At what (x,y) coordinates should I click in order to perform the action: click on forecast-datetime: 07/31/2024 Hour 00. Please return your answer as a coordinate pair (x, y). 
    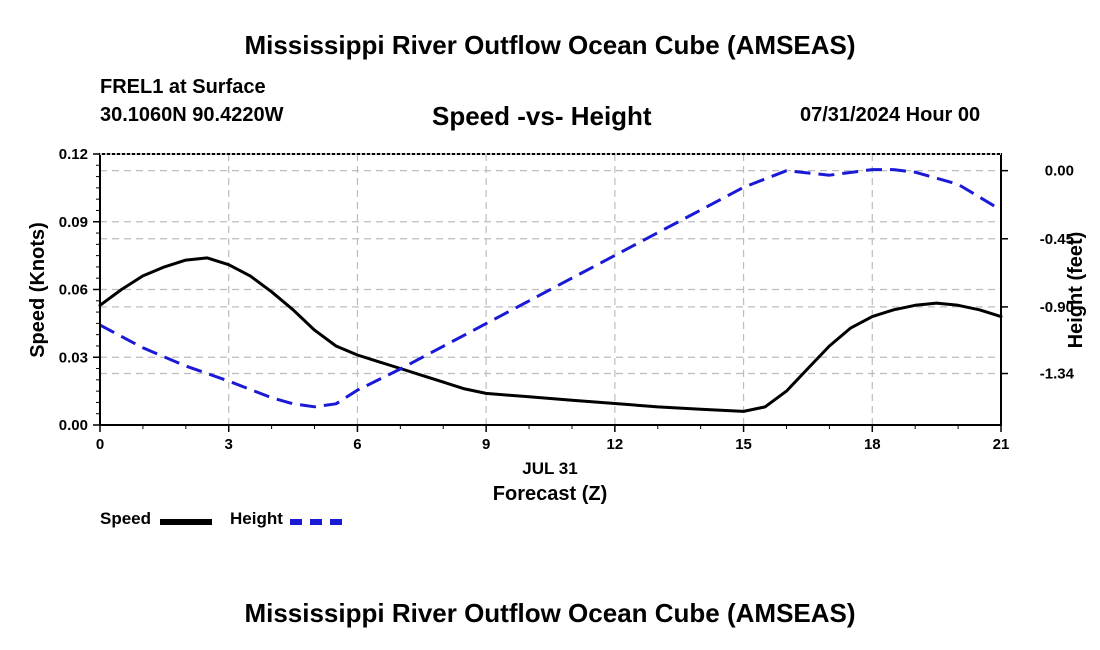
    Looking at the image, I should click on (890, 115).